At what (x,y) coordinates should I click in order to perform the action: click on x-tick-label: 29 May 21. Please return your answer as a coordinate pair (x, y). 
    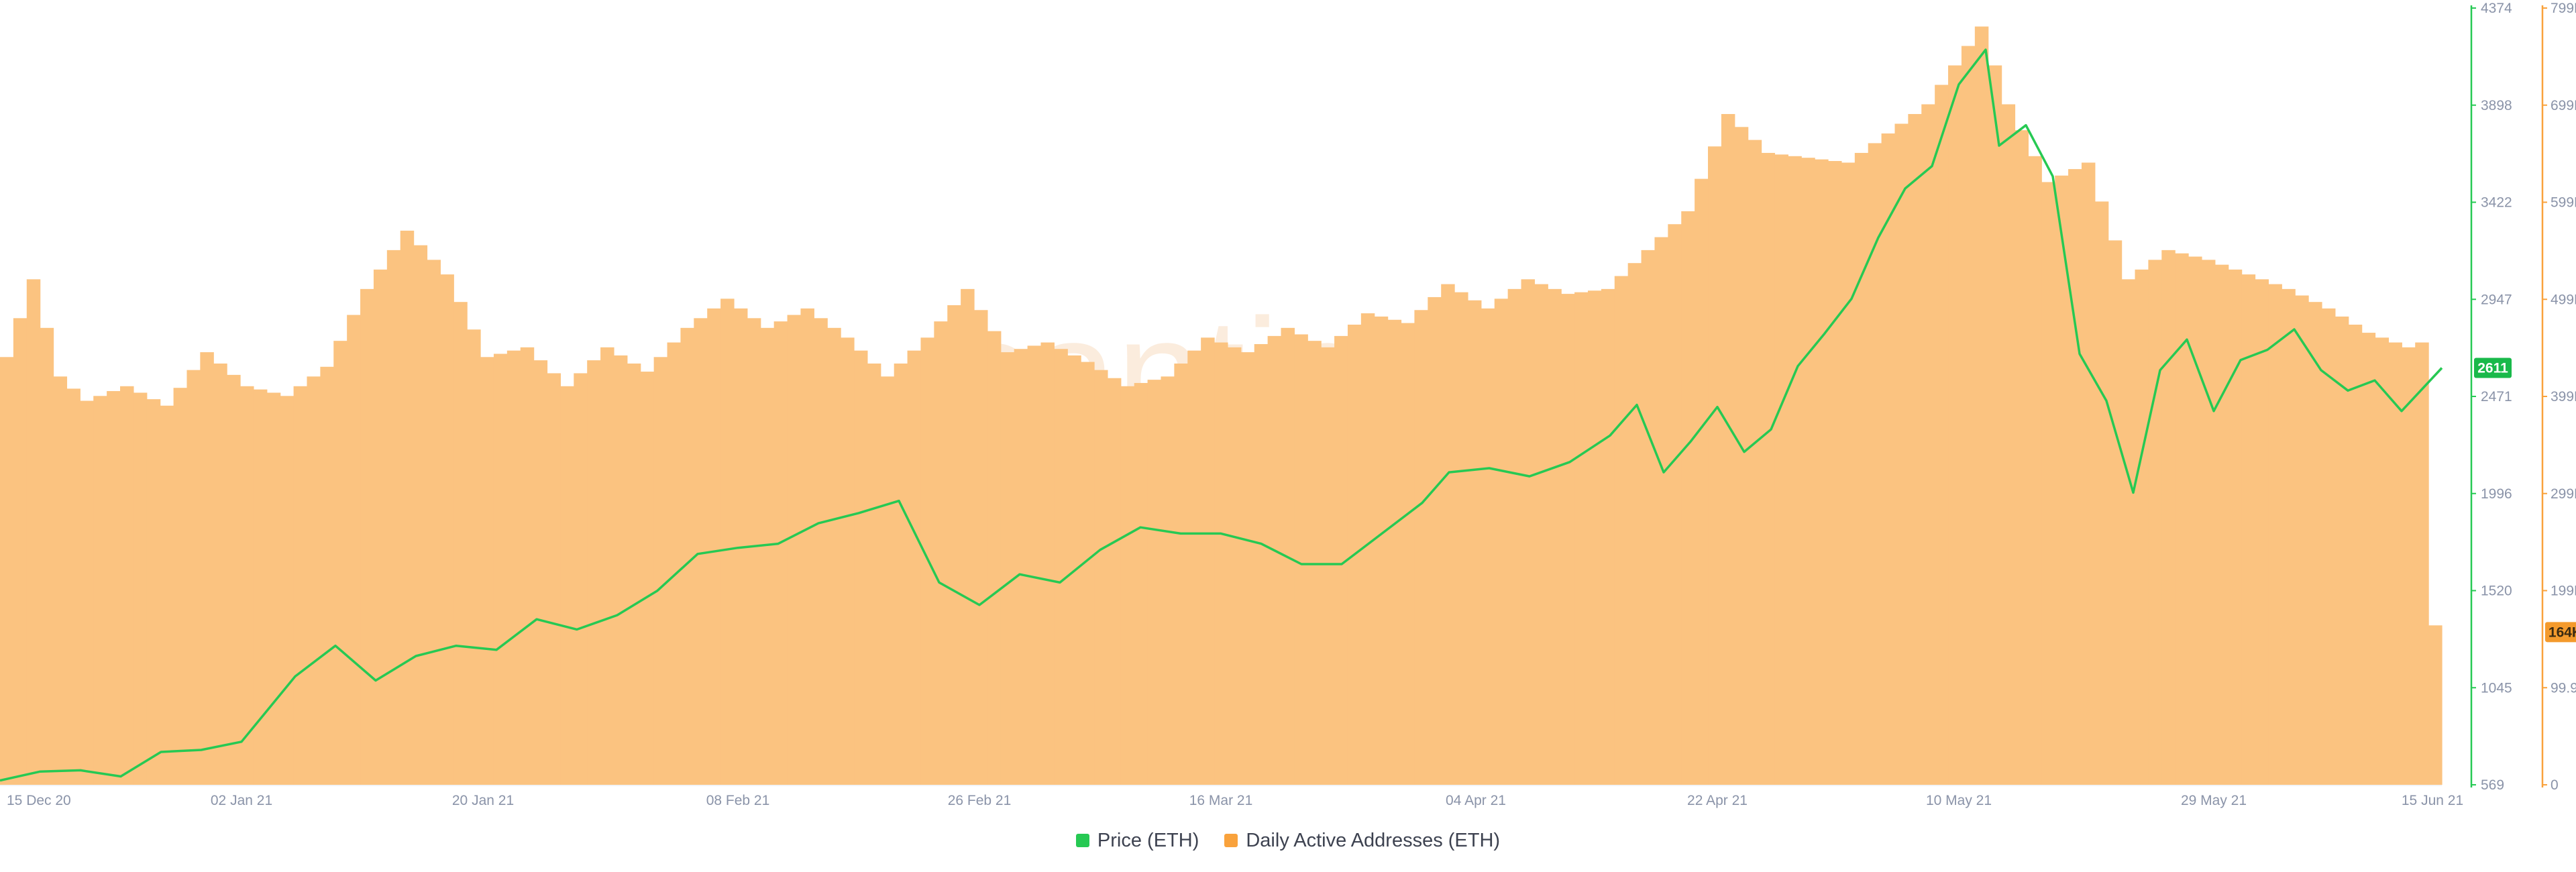
    Looking at the image, I should click on (2214, 800).